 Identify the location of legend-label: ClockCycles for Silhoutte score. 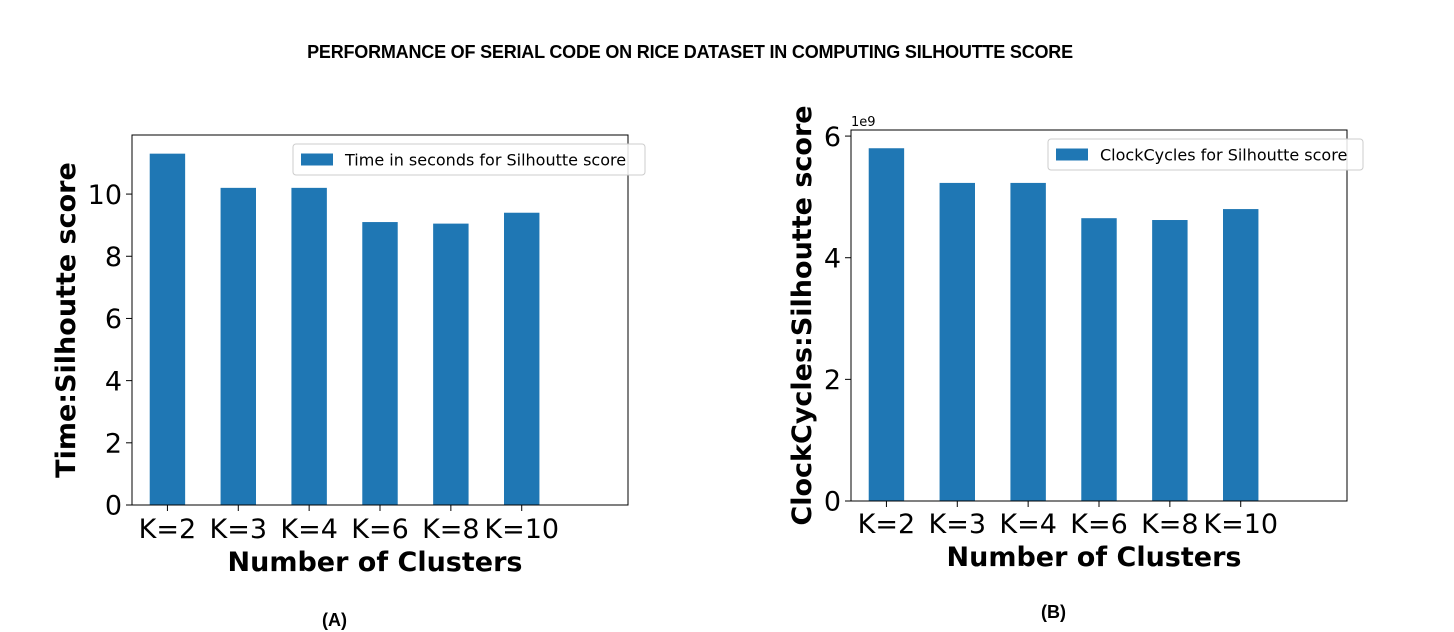
(1223, 154).